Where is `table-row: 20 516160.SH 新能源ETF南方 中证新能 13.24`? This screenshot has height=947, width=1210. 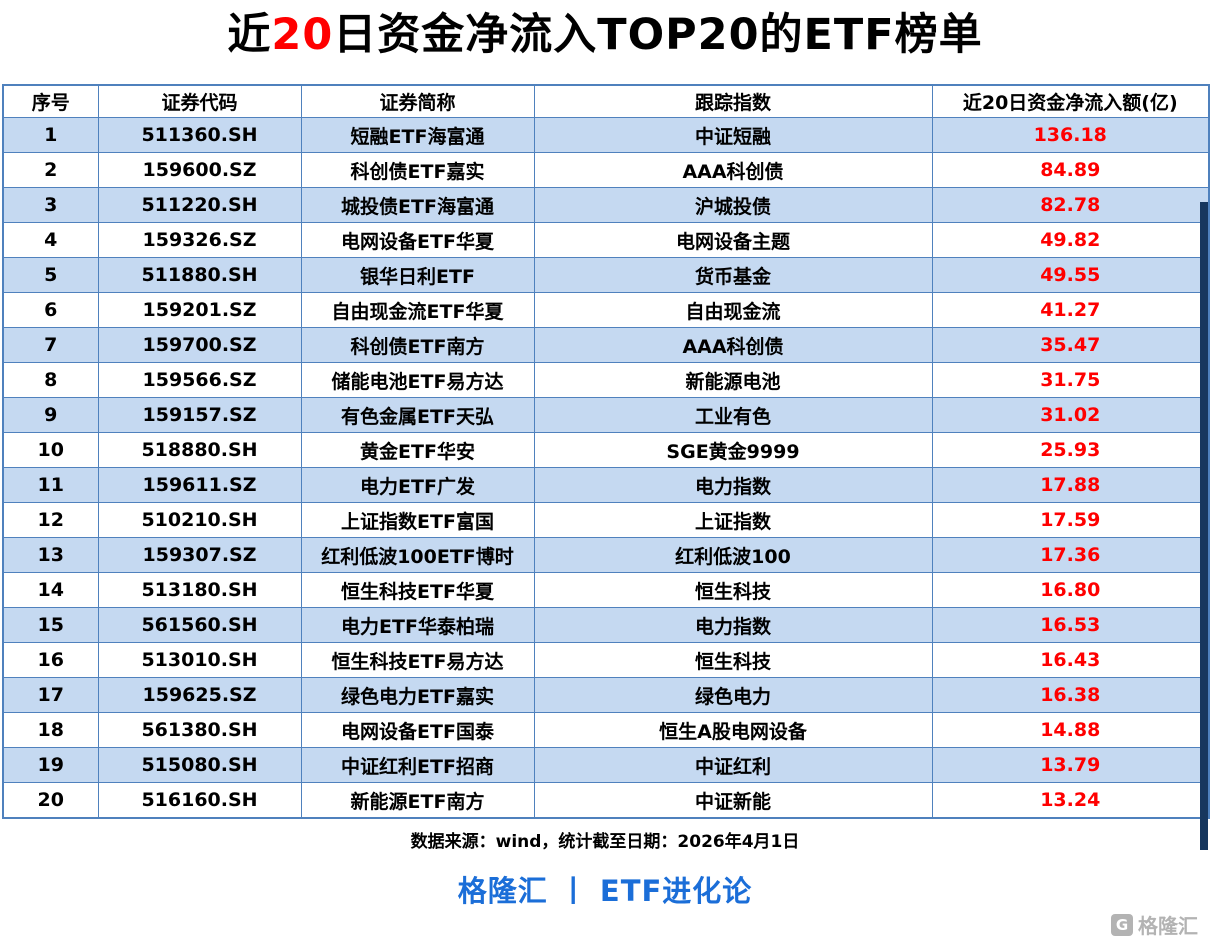
table-row: 20 516160.SH 新能源ETF南方 中证新能 13.24 is located at coordinates (606, 800).